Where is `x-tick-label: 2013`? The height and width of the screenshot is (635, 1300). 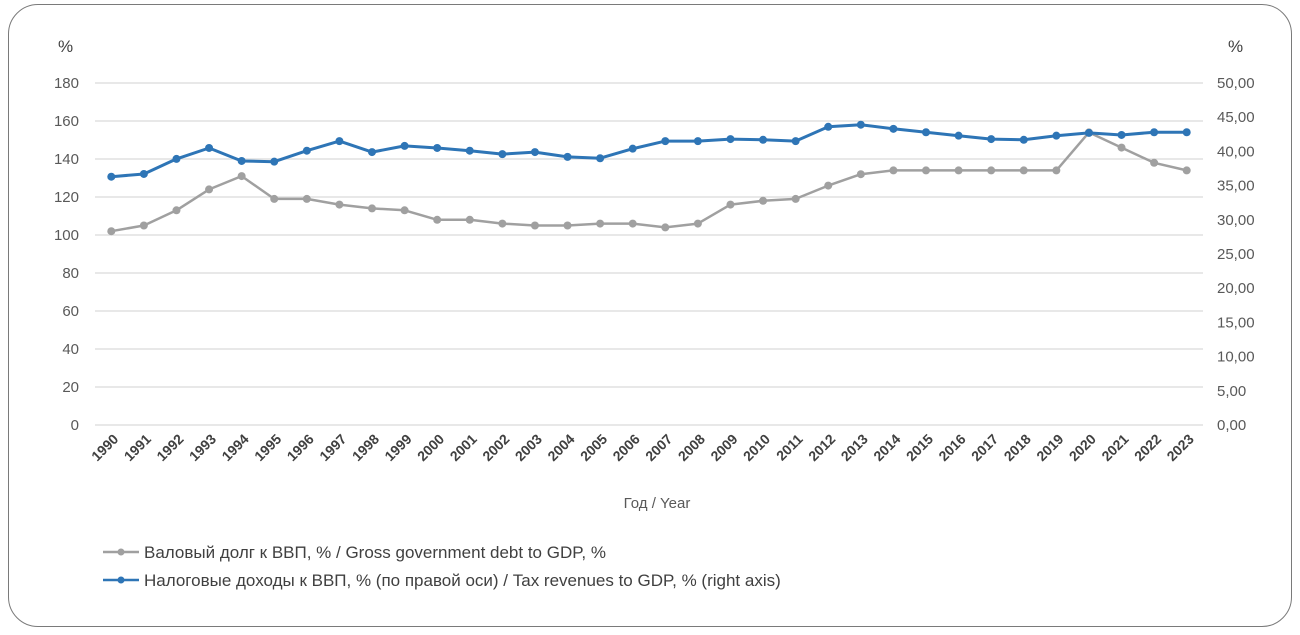 x-tick-label: 2013 is located at coordinates (854, 447).